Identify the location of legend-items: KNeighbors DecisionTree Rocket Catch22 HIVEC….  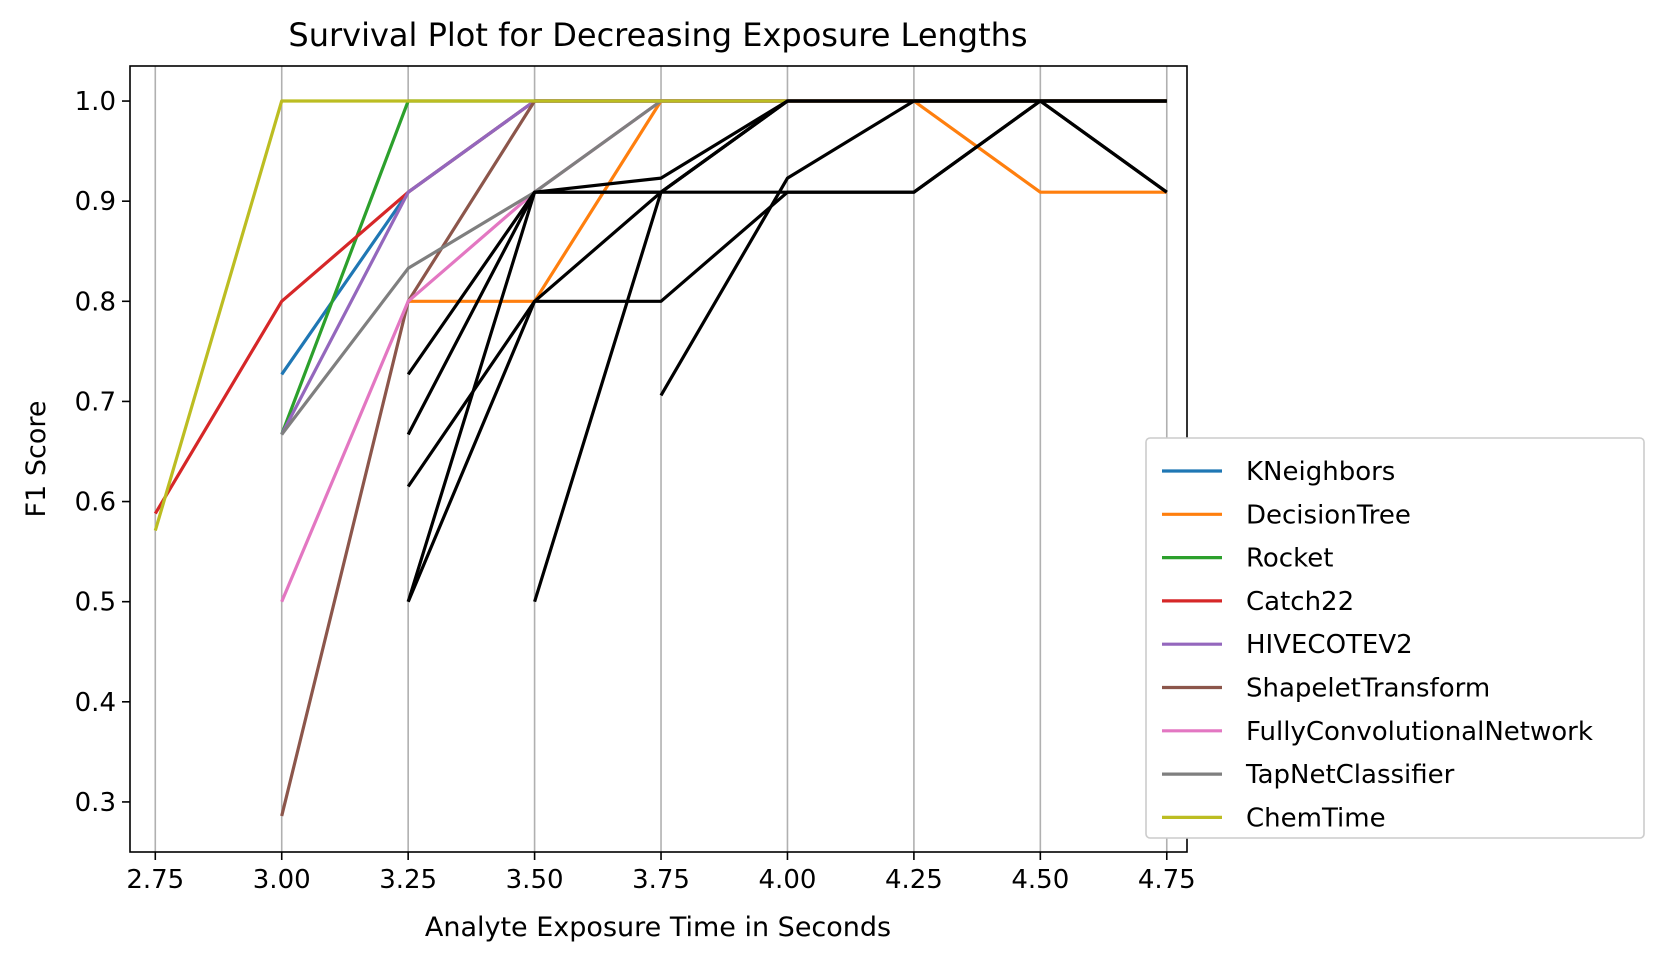
(1377, 645).